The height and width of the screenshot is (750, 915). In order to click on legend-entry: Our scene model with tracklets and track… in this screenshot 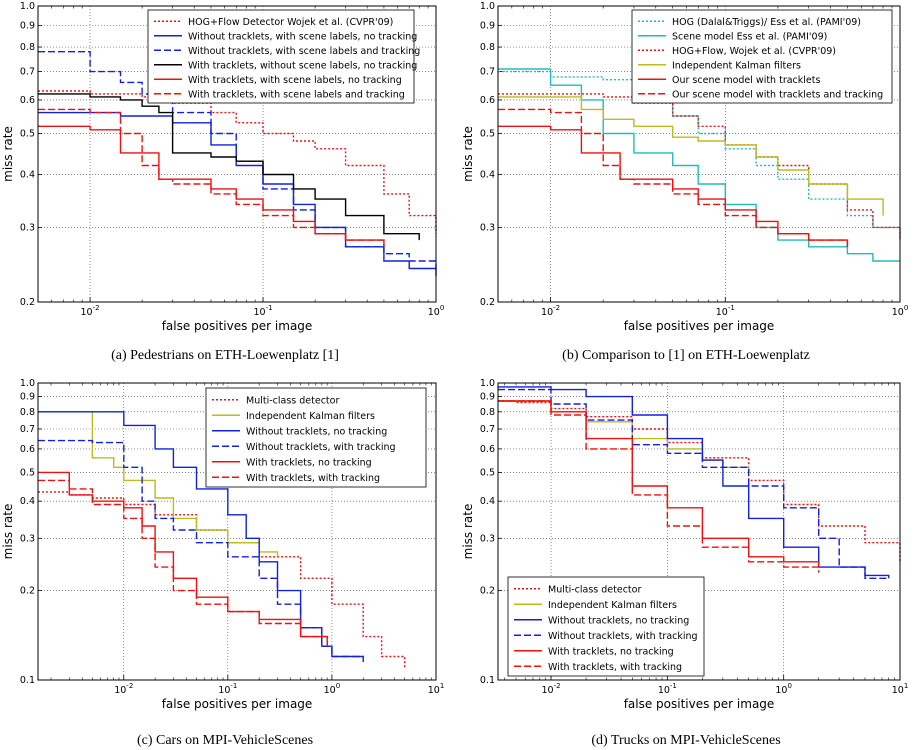, I will do `click(777, 94)`.